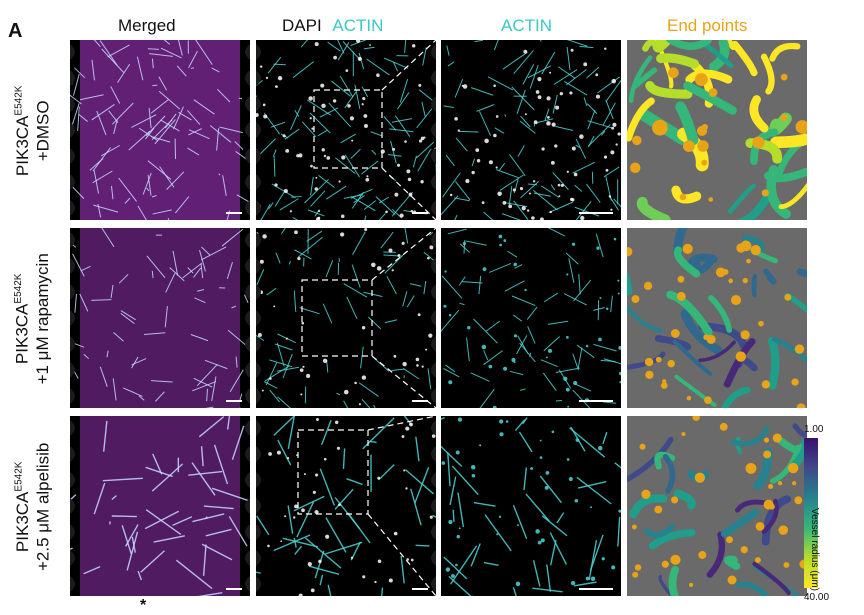 This screenshot has height=615, width=864. Describe the element at coordinates (531, 318) in the screenshot. I see `tile-actin-rapamycin` at that location.